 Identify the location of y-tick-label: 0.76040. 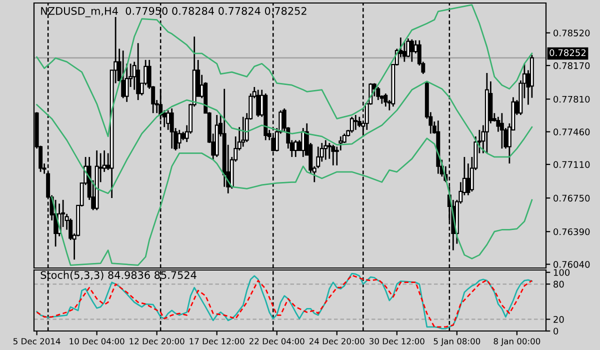
(572, 264).